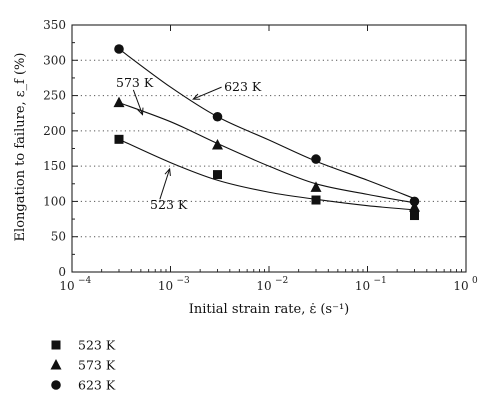 This screenshot has width=500, height=412. Describe the element at coordinates (56, 364) in the screenshot. I see `legend-marker-573k` at that location.